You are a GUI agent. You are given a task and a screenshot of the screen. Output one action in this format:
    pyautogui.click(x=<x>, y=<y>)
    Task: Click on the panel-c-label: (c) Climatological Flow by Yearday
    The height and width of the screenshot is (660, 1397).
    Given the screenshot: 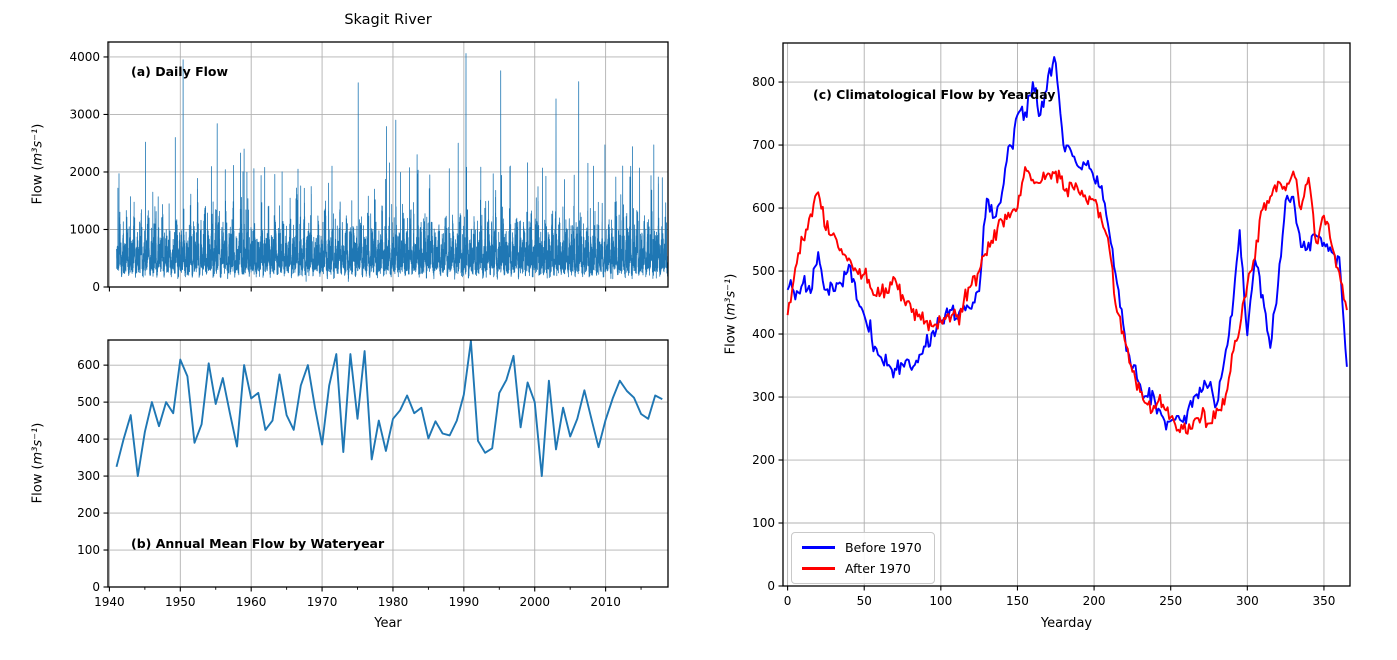 What is the action you would take?
    pyautogui.click(x=934, y=94)
    